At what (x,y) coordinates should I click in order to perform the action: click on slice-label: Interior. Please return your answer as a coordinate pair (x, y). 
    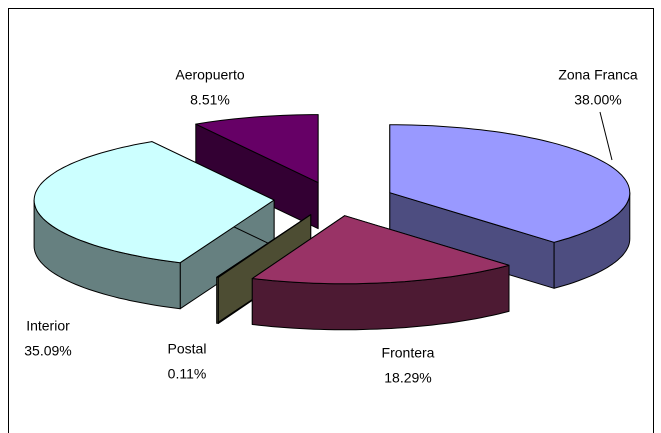
    Looking at the image, I should click on (48, 326).